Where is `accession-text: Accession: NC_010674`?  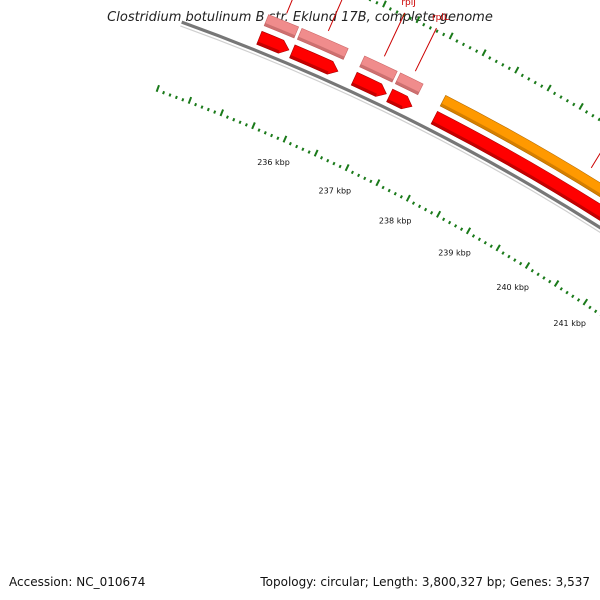 accession-text: Accession: NC_010674 is located at coordinates (77, 582).